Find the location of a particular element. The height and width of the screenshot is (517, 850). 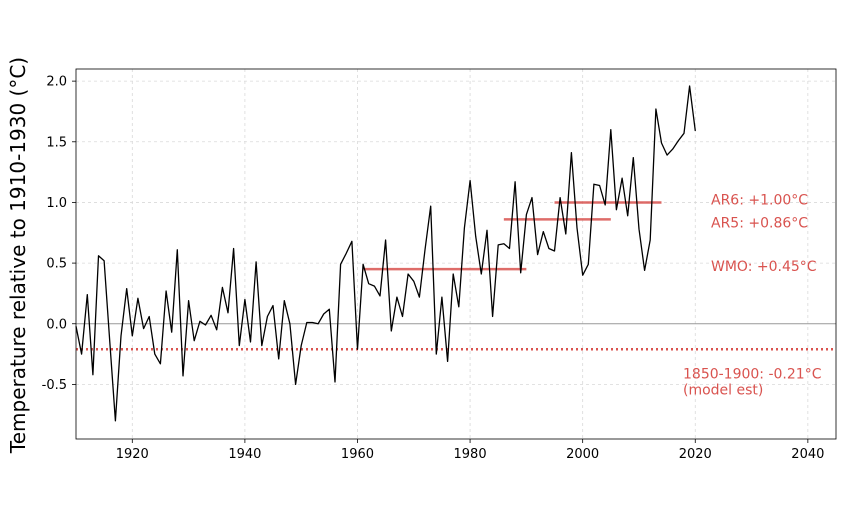

x-tick-label: 1980 is located at coordinates (470, 454).